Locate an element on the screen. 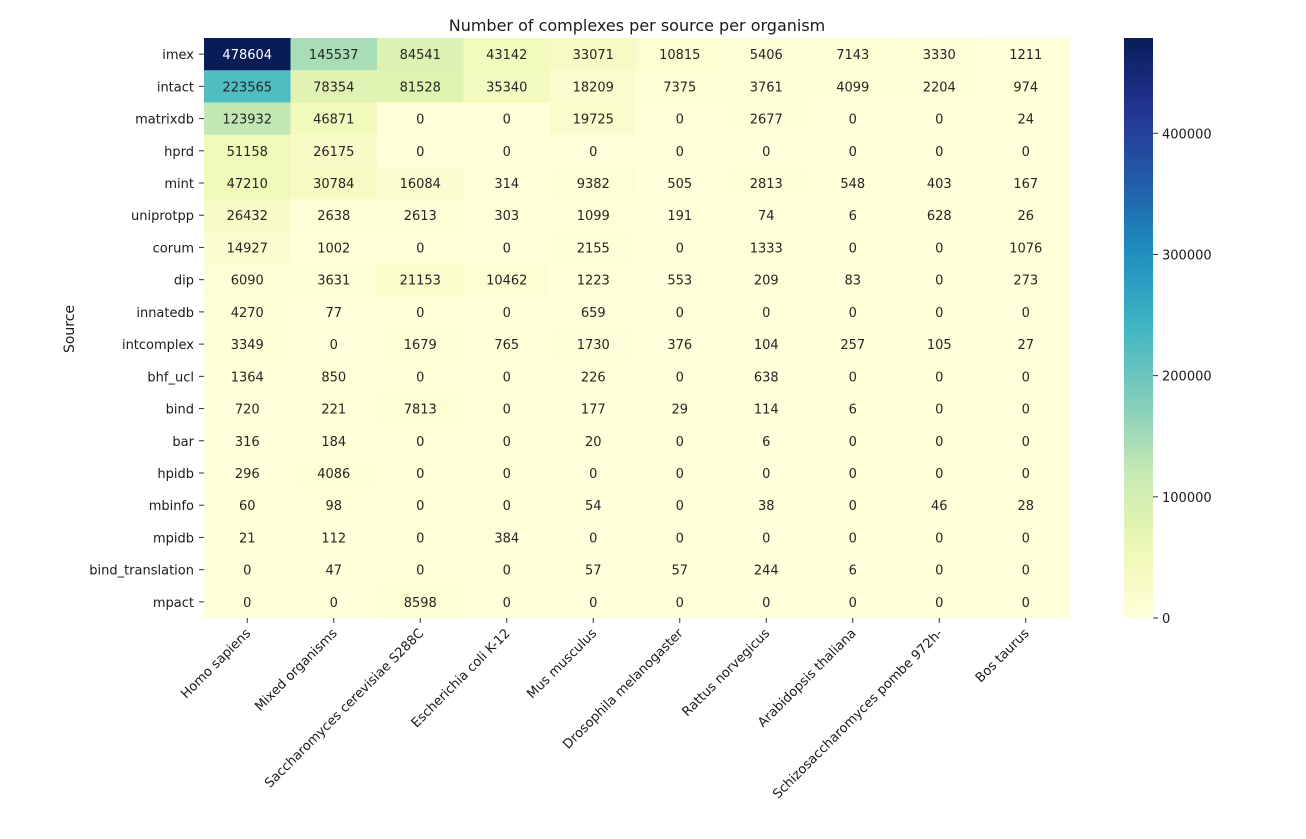 This screenshot has width=1306, height=839. cell-value-label: 54 is located at coordinates (593, 506).